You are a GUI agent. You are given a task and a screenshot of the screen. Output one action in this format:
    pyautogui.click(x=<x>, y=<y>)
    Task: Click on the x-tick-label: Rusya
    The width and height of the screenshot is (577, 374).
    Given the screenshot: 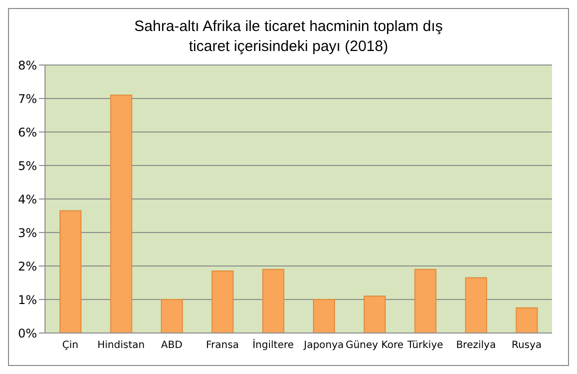 What is the action you would take?
    pyautogui.click(x=527, y=346)
    